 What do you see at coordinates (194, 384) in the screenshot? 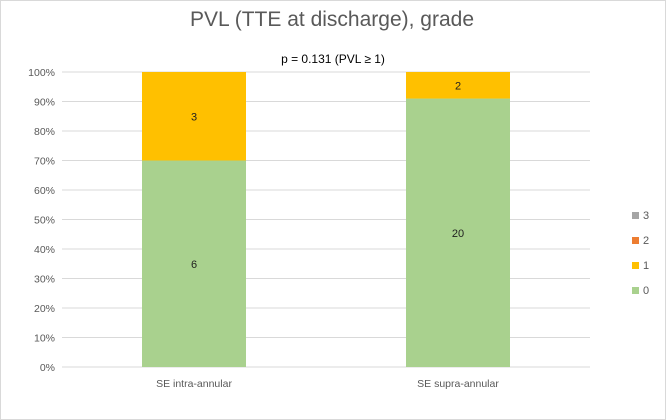
I see `x-tick-label: SE intra-annular` at bounding box center [194, 384].